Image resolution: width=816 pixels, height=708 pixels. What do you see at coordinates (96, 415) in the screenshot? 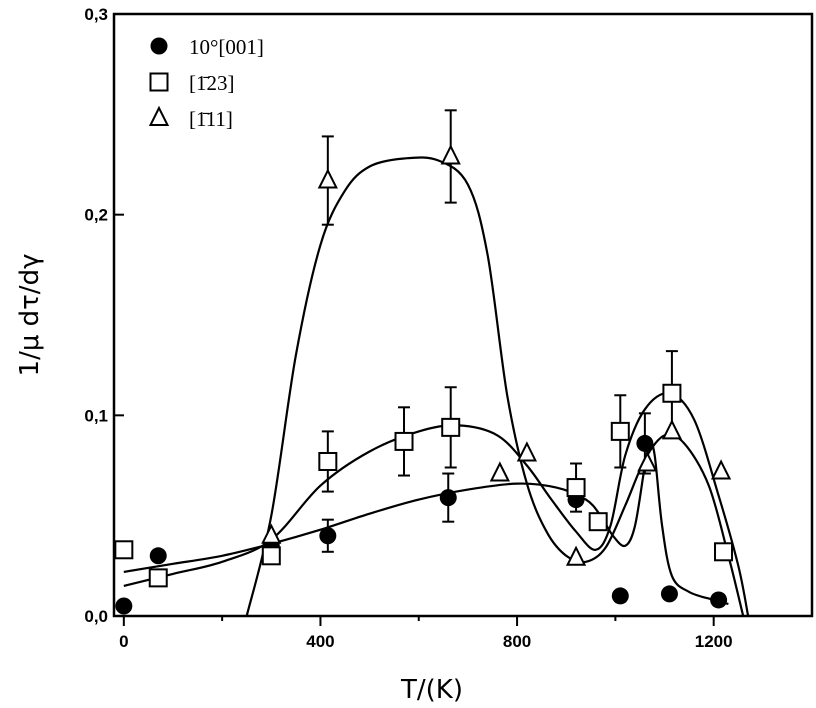
I see `y-tick-label: 0,1` at bounding box center [96, 415].